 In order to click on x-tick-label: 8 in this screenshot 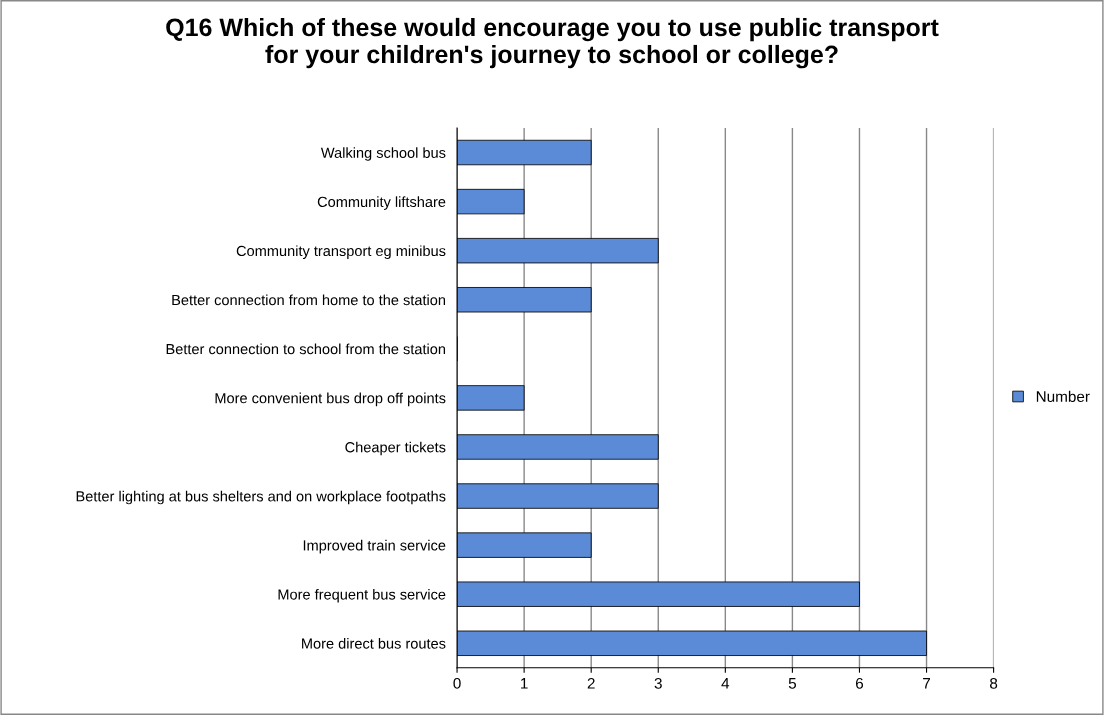, I will do `click(994, 683)`.